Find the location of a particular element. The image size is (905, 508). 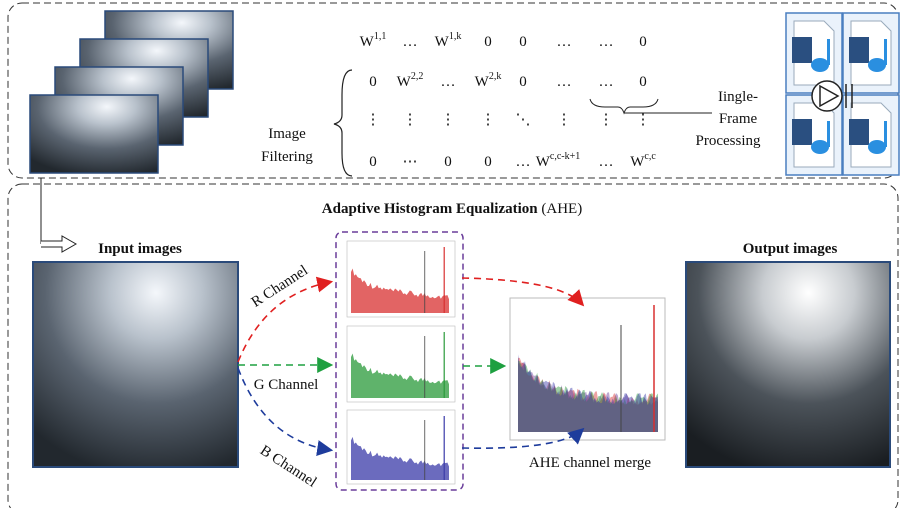

matrix-brace is located at coordinates (343, 123).